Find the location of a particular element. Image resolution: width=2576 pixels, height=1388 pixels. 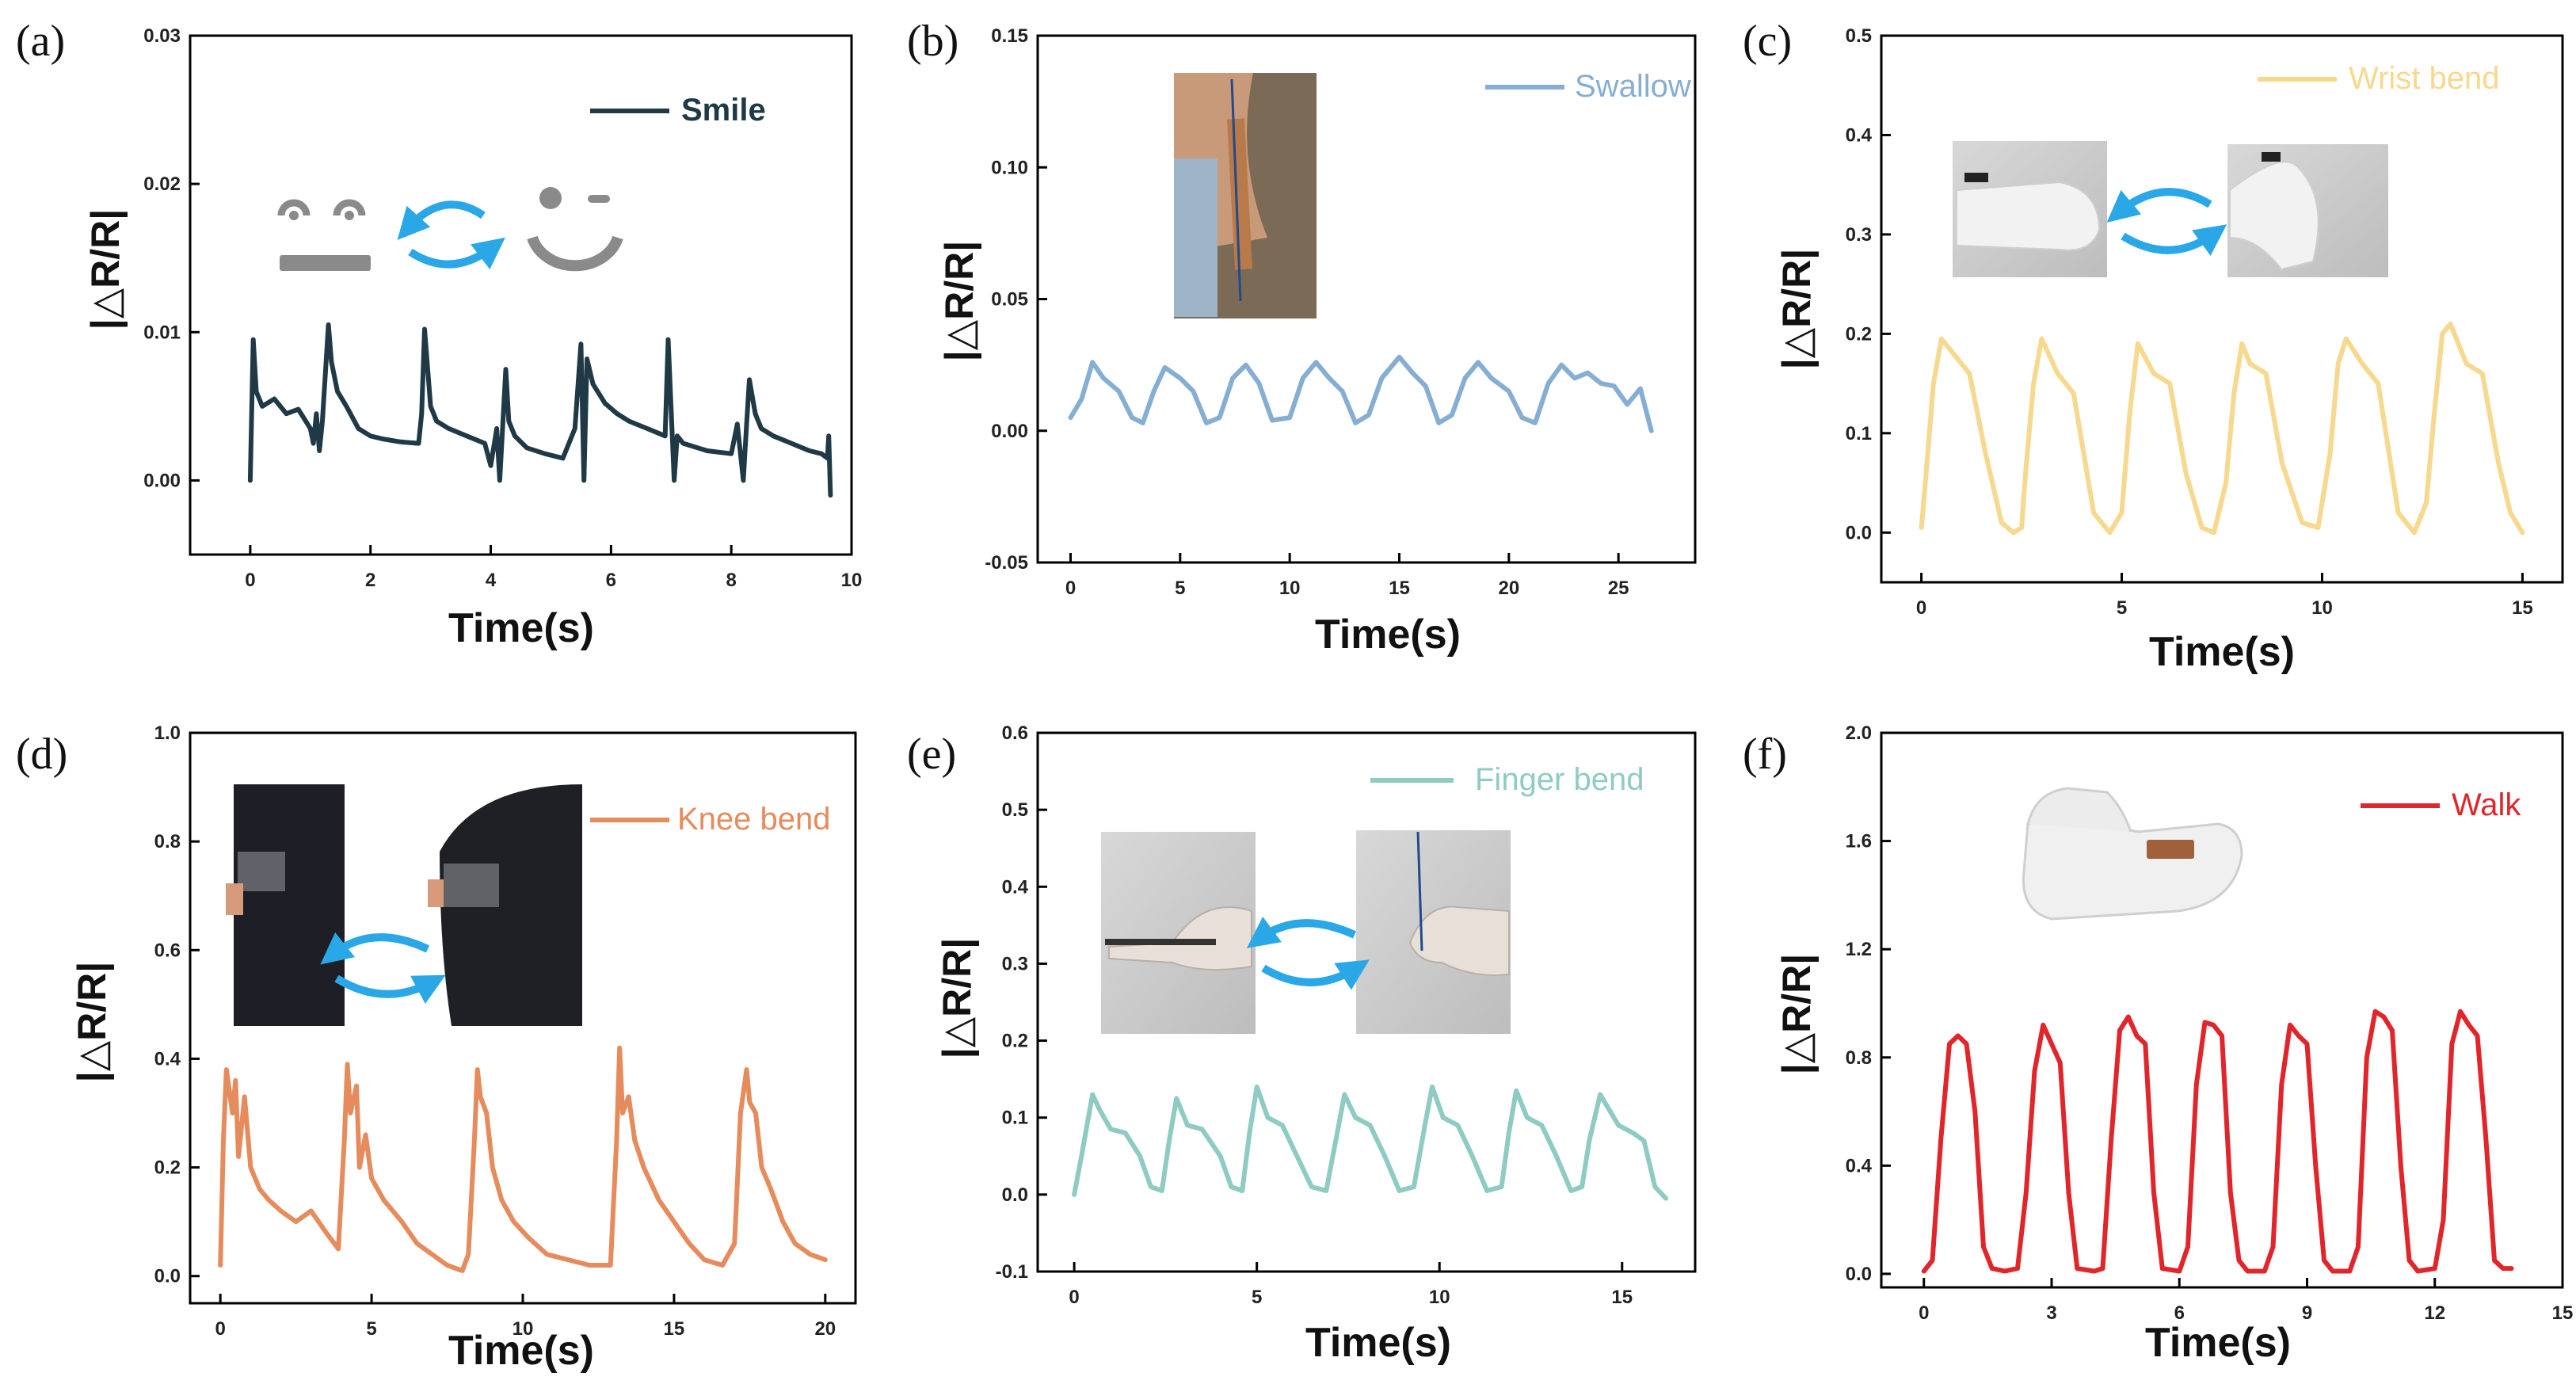

panel-label: (d) is located at coordinates (42, 754).